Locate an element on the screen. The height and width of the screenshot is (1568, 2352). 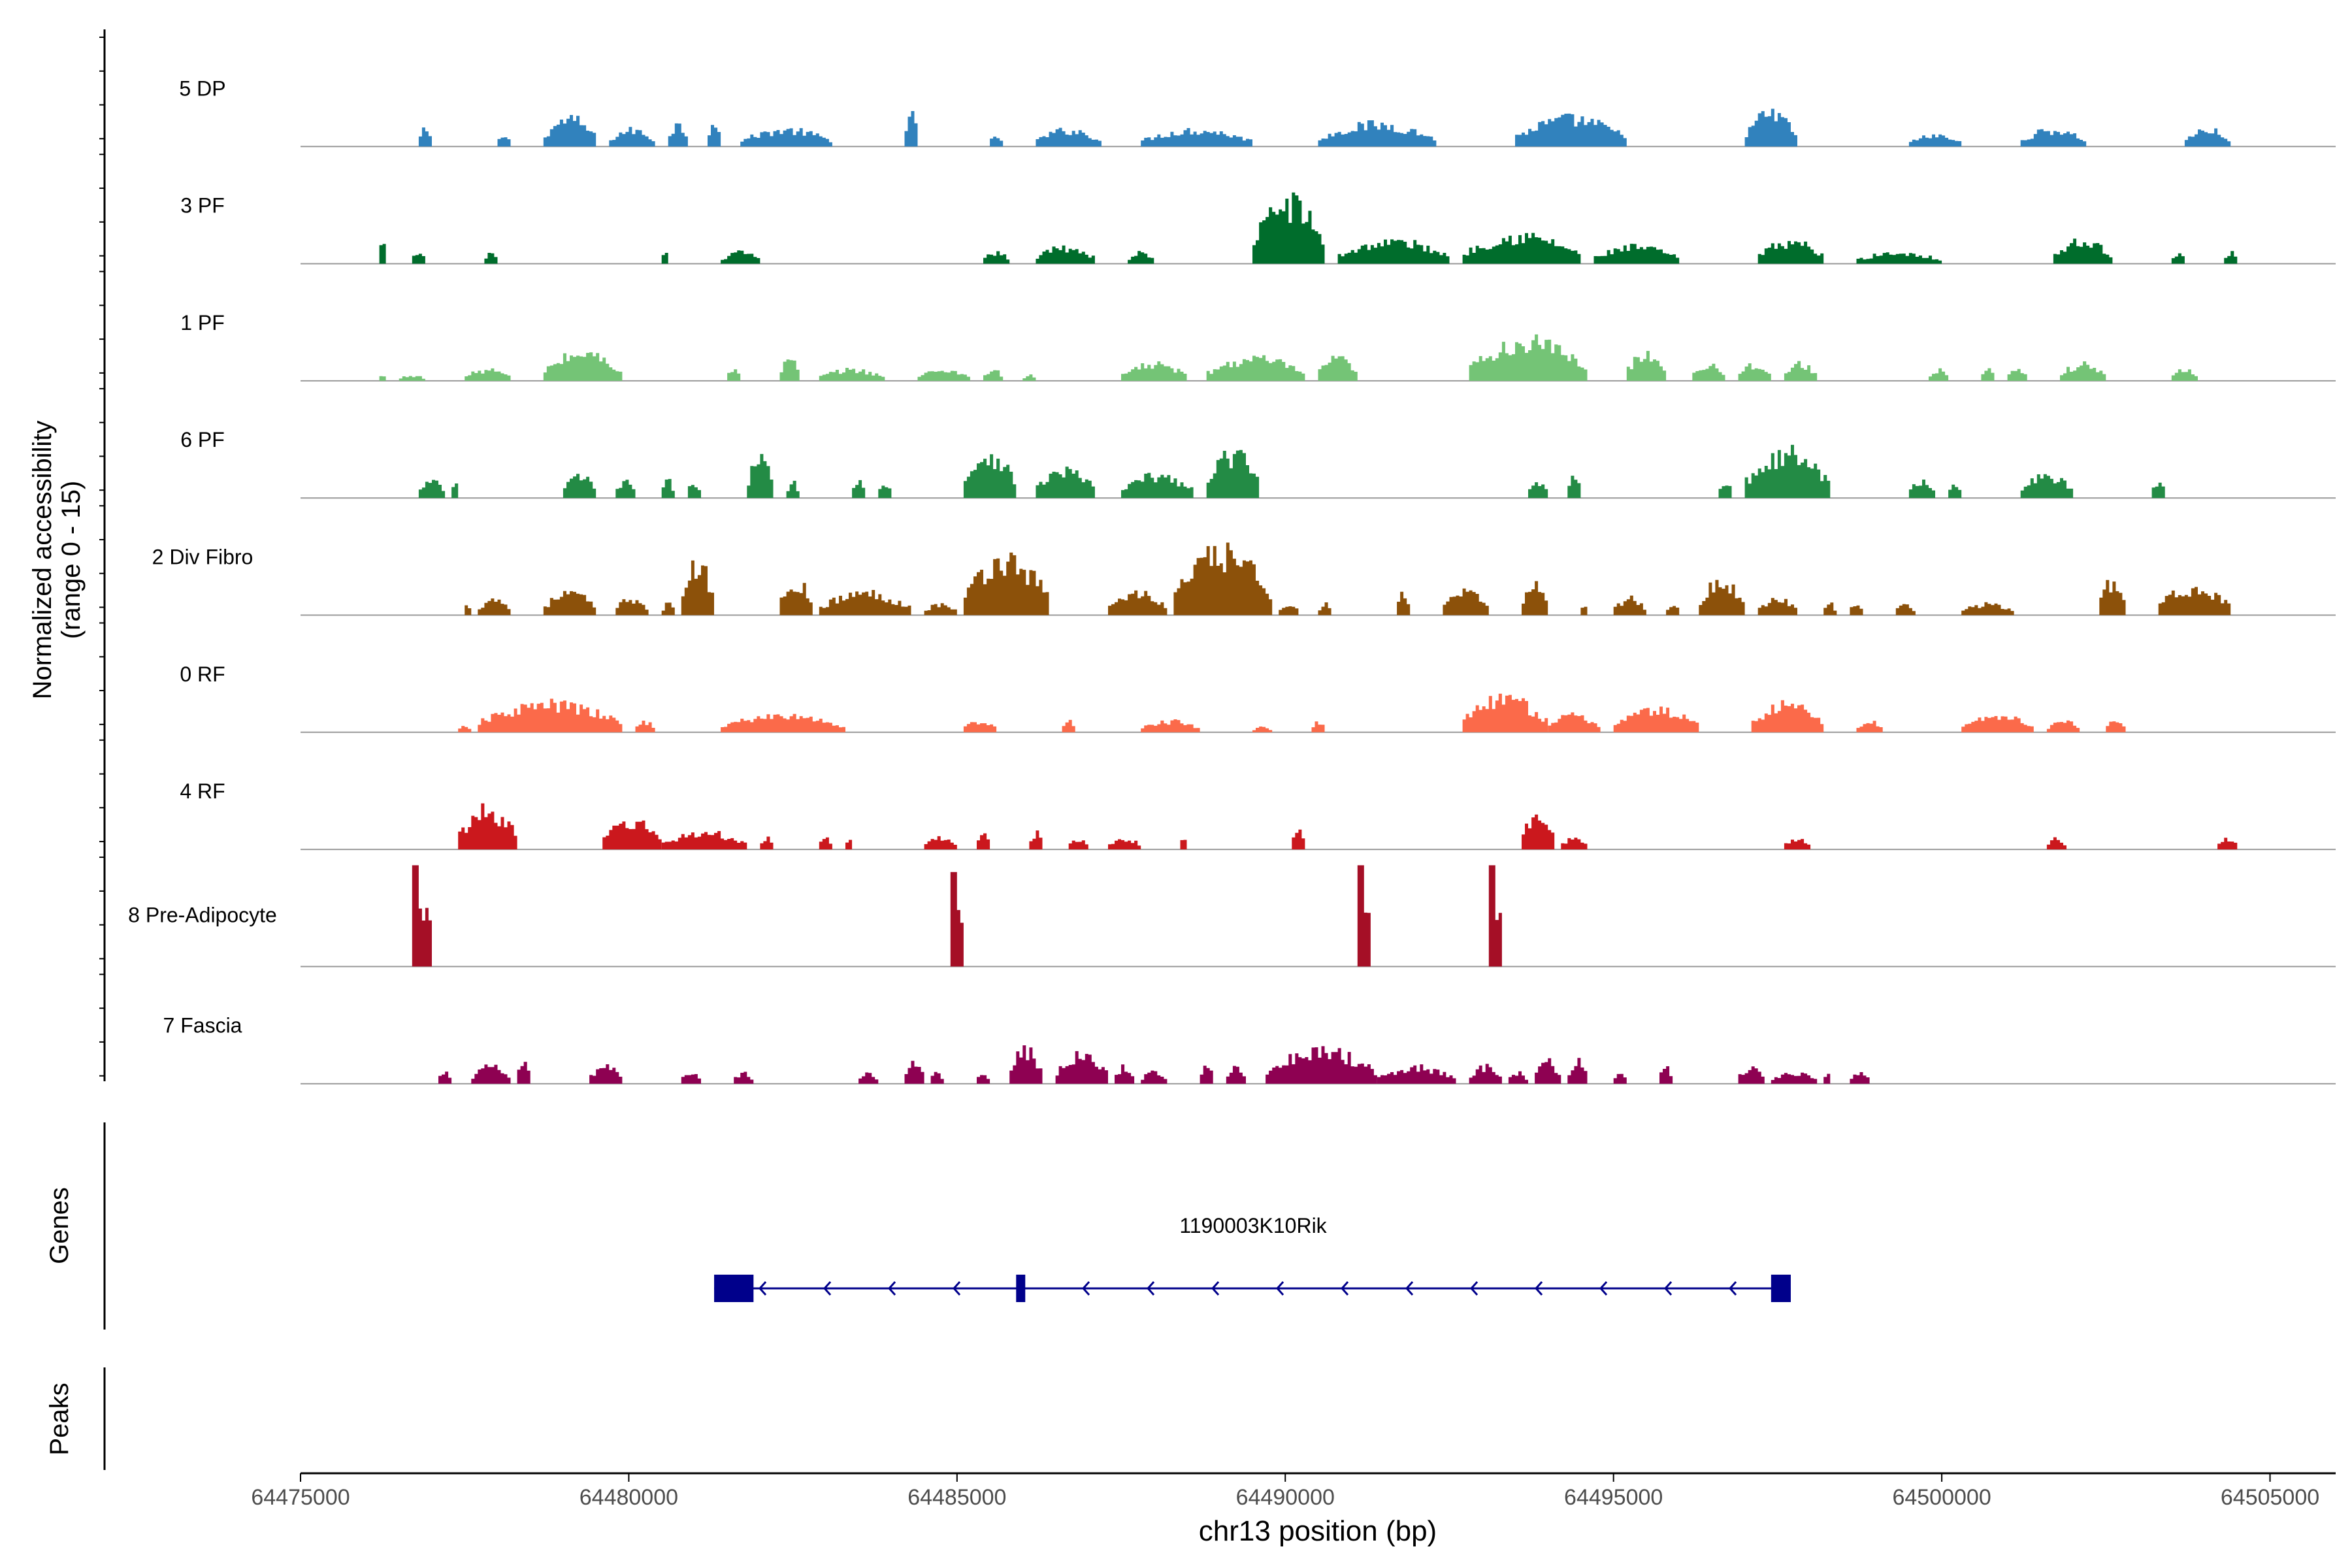
track-7: 4 RF is located at coordinates (1258, 815).